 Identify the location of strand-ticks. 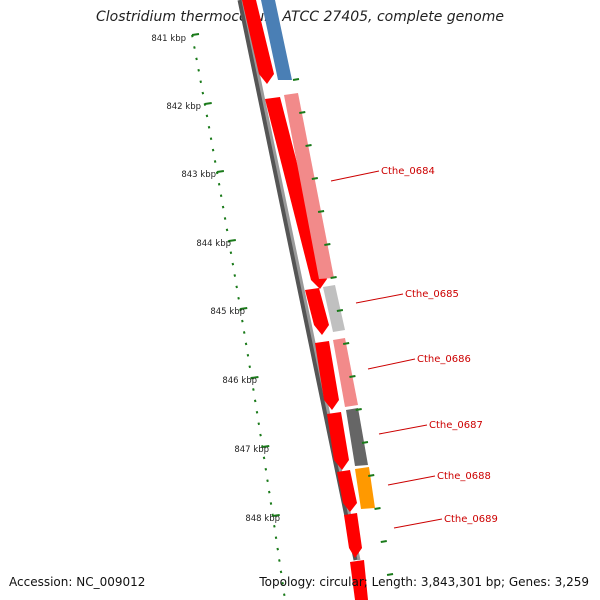
(343, 327).